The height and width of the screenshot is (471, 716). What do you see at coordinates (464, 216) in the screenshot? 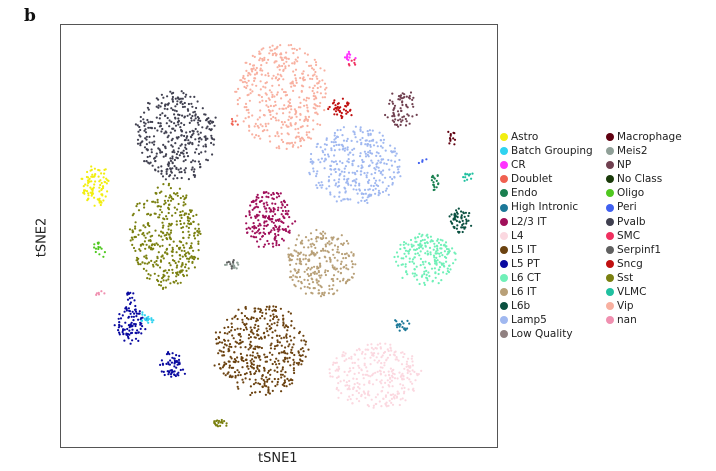
I see `point-l6b` at bounding box center [464, 216].